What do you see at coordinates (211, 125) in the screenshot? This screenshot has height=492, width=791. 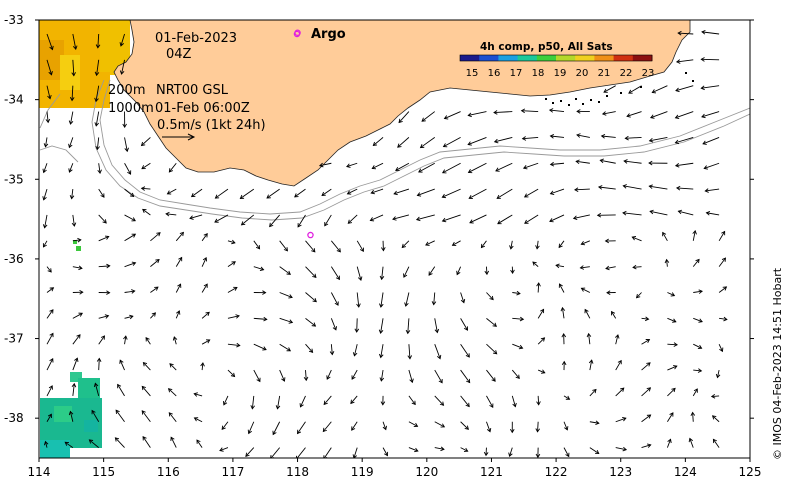 I see `scale-label: 0.5m/s (1kt 24h)` at bounding box center [211, 125].